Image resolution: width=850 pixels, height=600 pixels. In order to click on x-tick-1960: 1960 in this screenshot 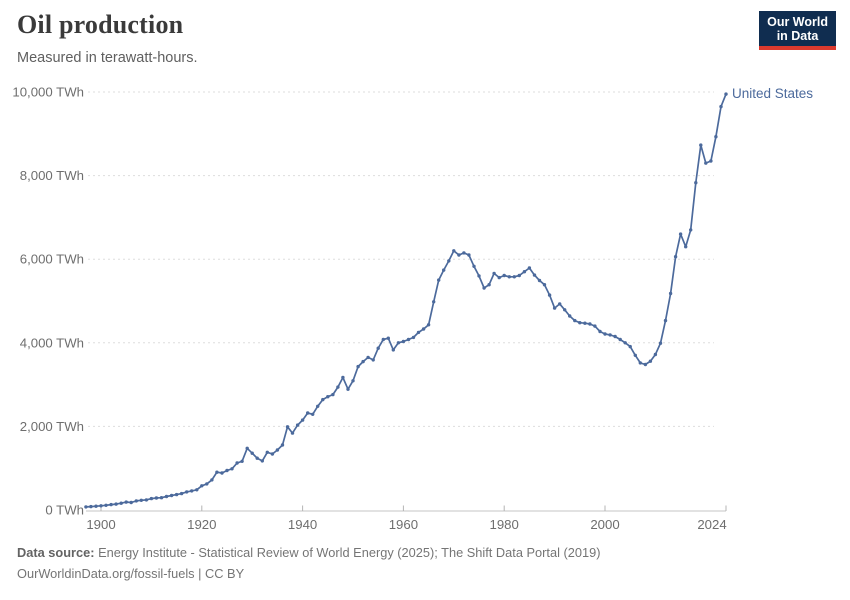, I will do `click(403, 524)`.